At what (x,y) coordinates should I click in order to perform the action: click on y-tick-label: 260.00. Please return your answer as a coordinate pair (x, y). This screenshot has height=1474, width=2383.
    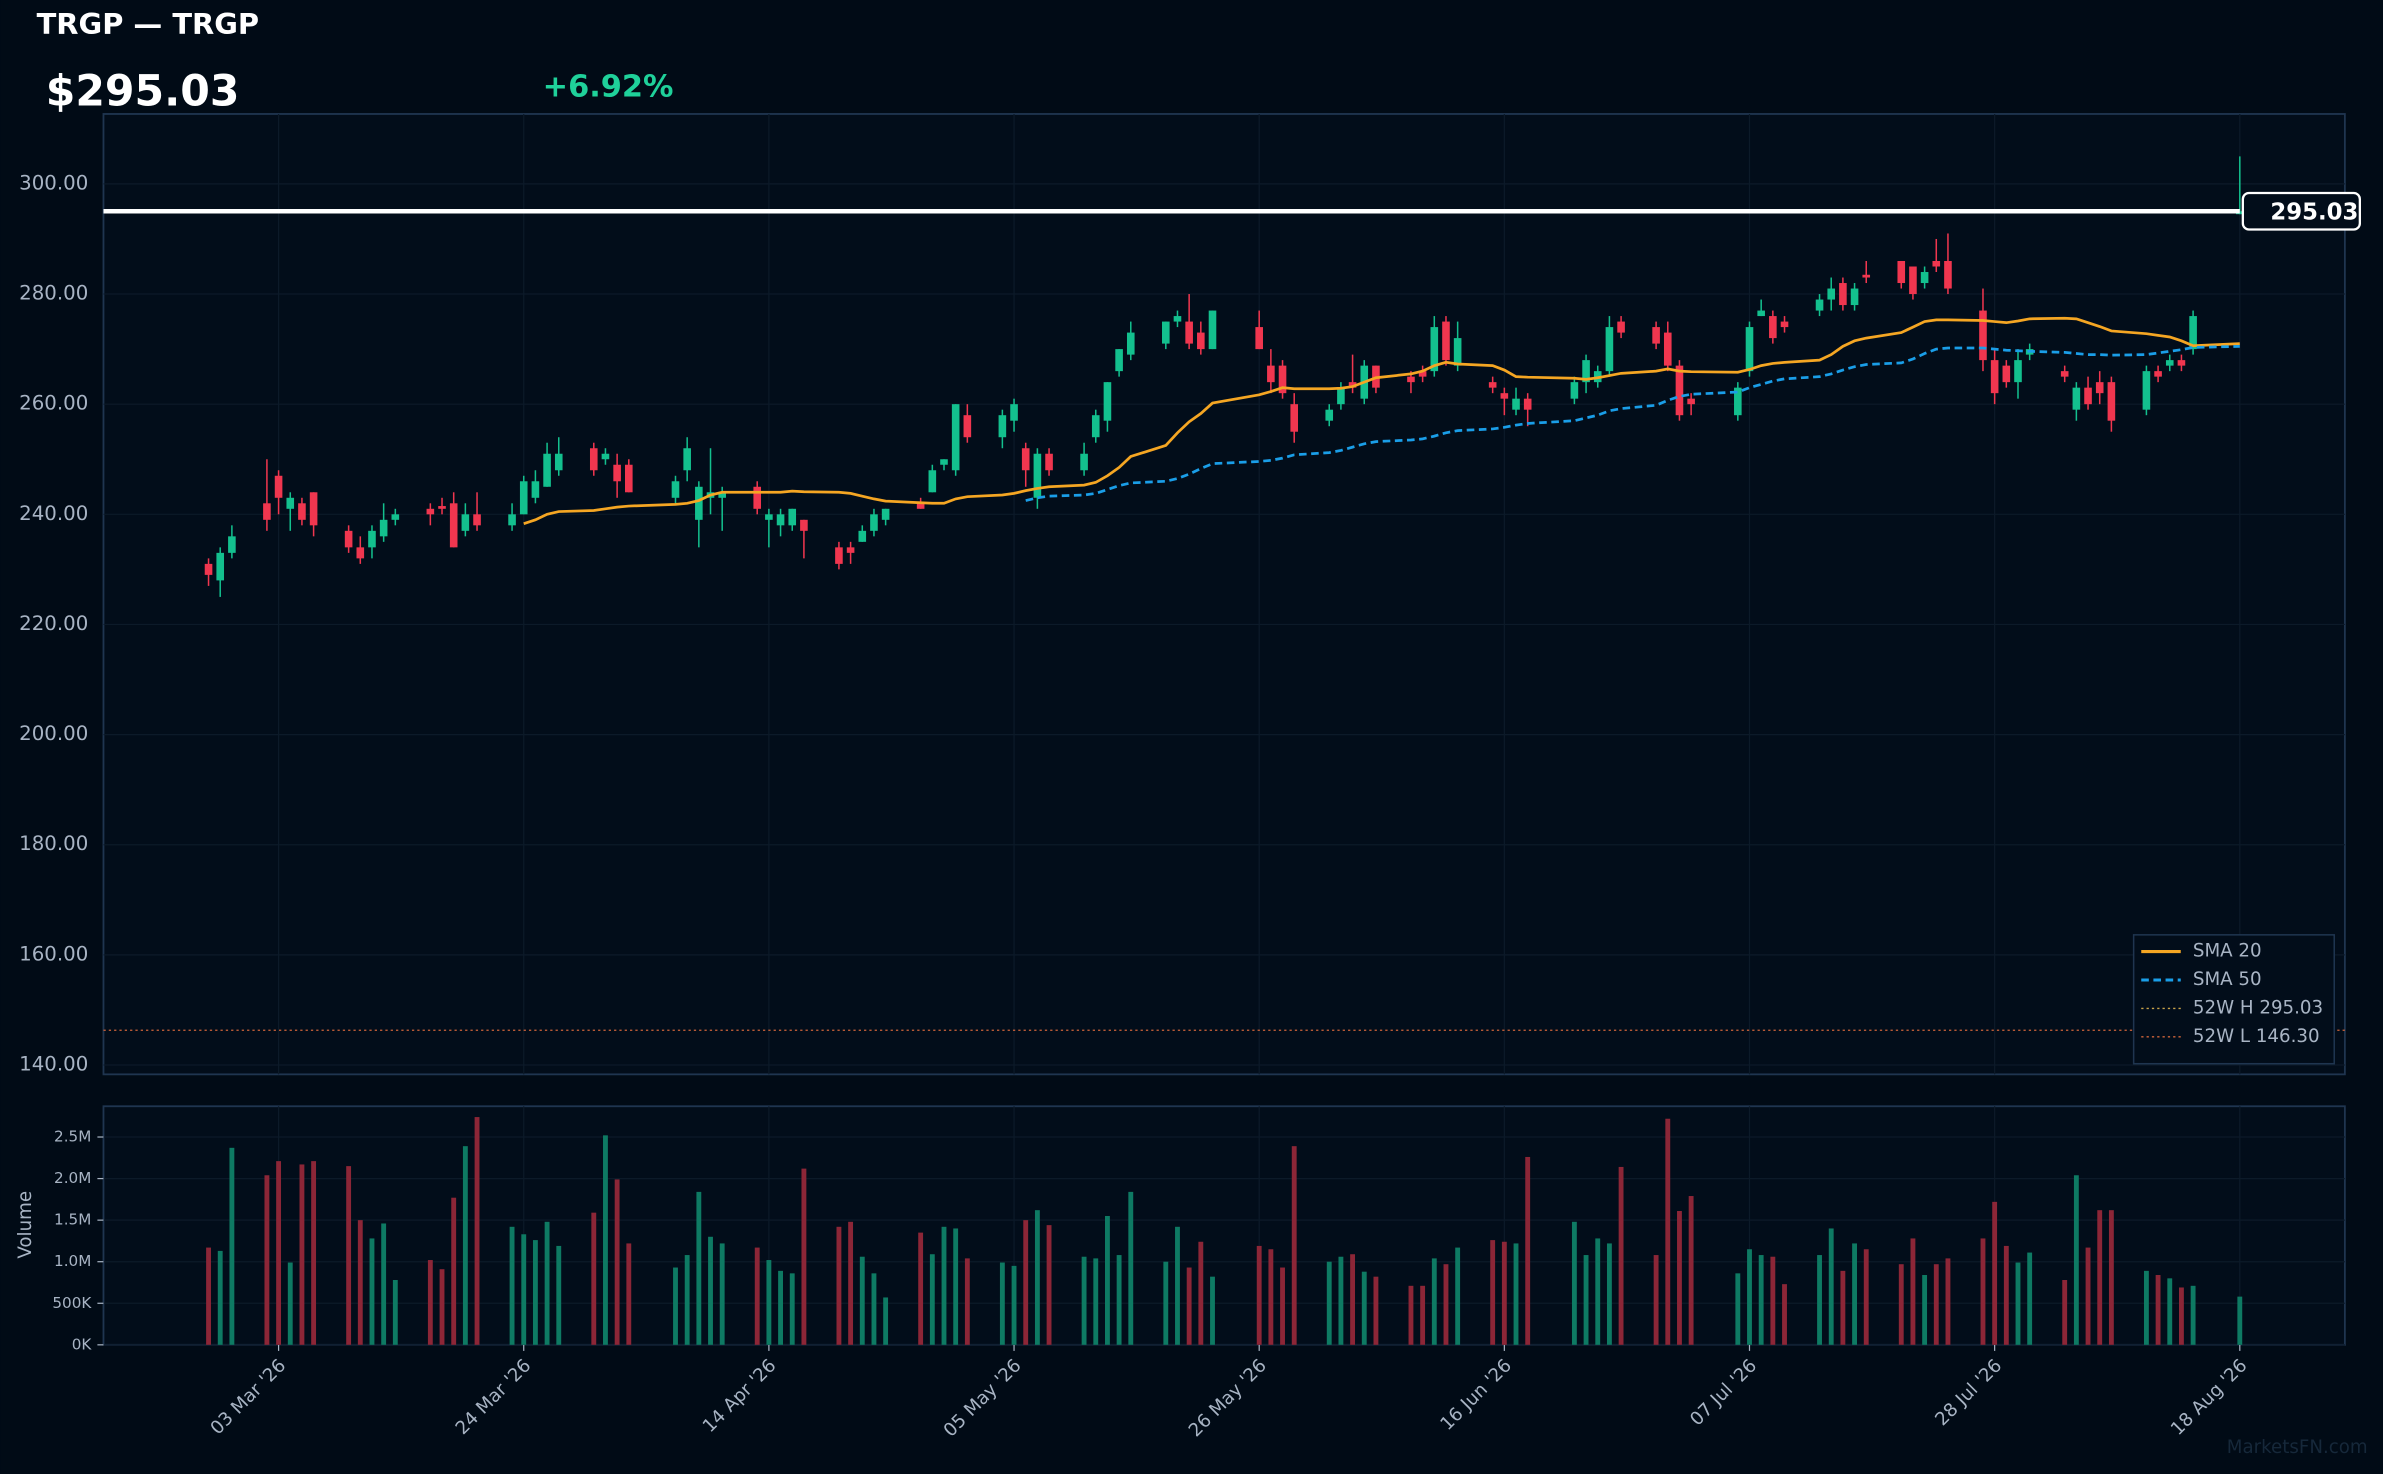
    Looking at the image, I should click on (53, 403).